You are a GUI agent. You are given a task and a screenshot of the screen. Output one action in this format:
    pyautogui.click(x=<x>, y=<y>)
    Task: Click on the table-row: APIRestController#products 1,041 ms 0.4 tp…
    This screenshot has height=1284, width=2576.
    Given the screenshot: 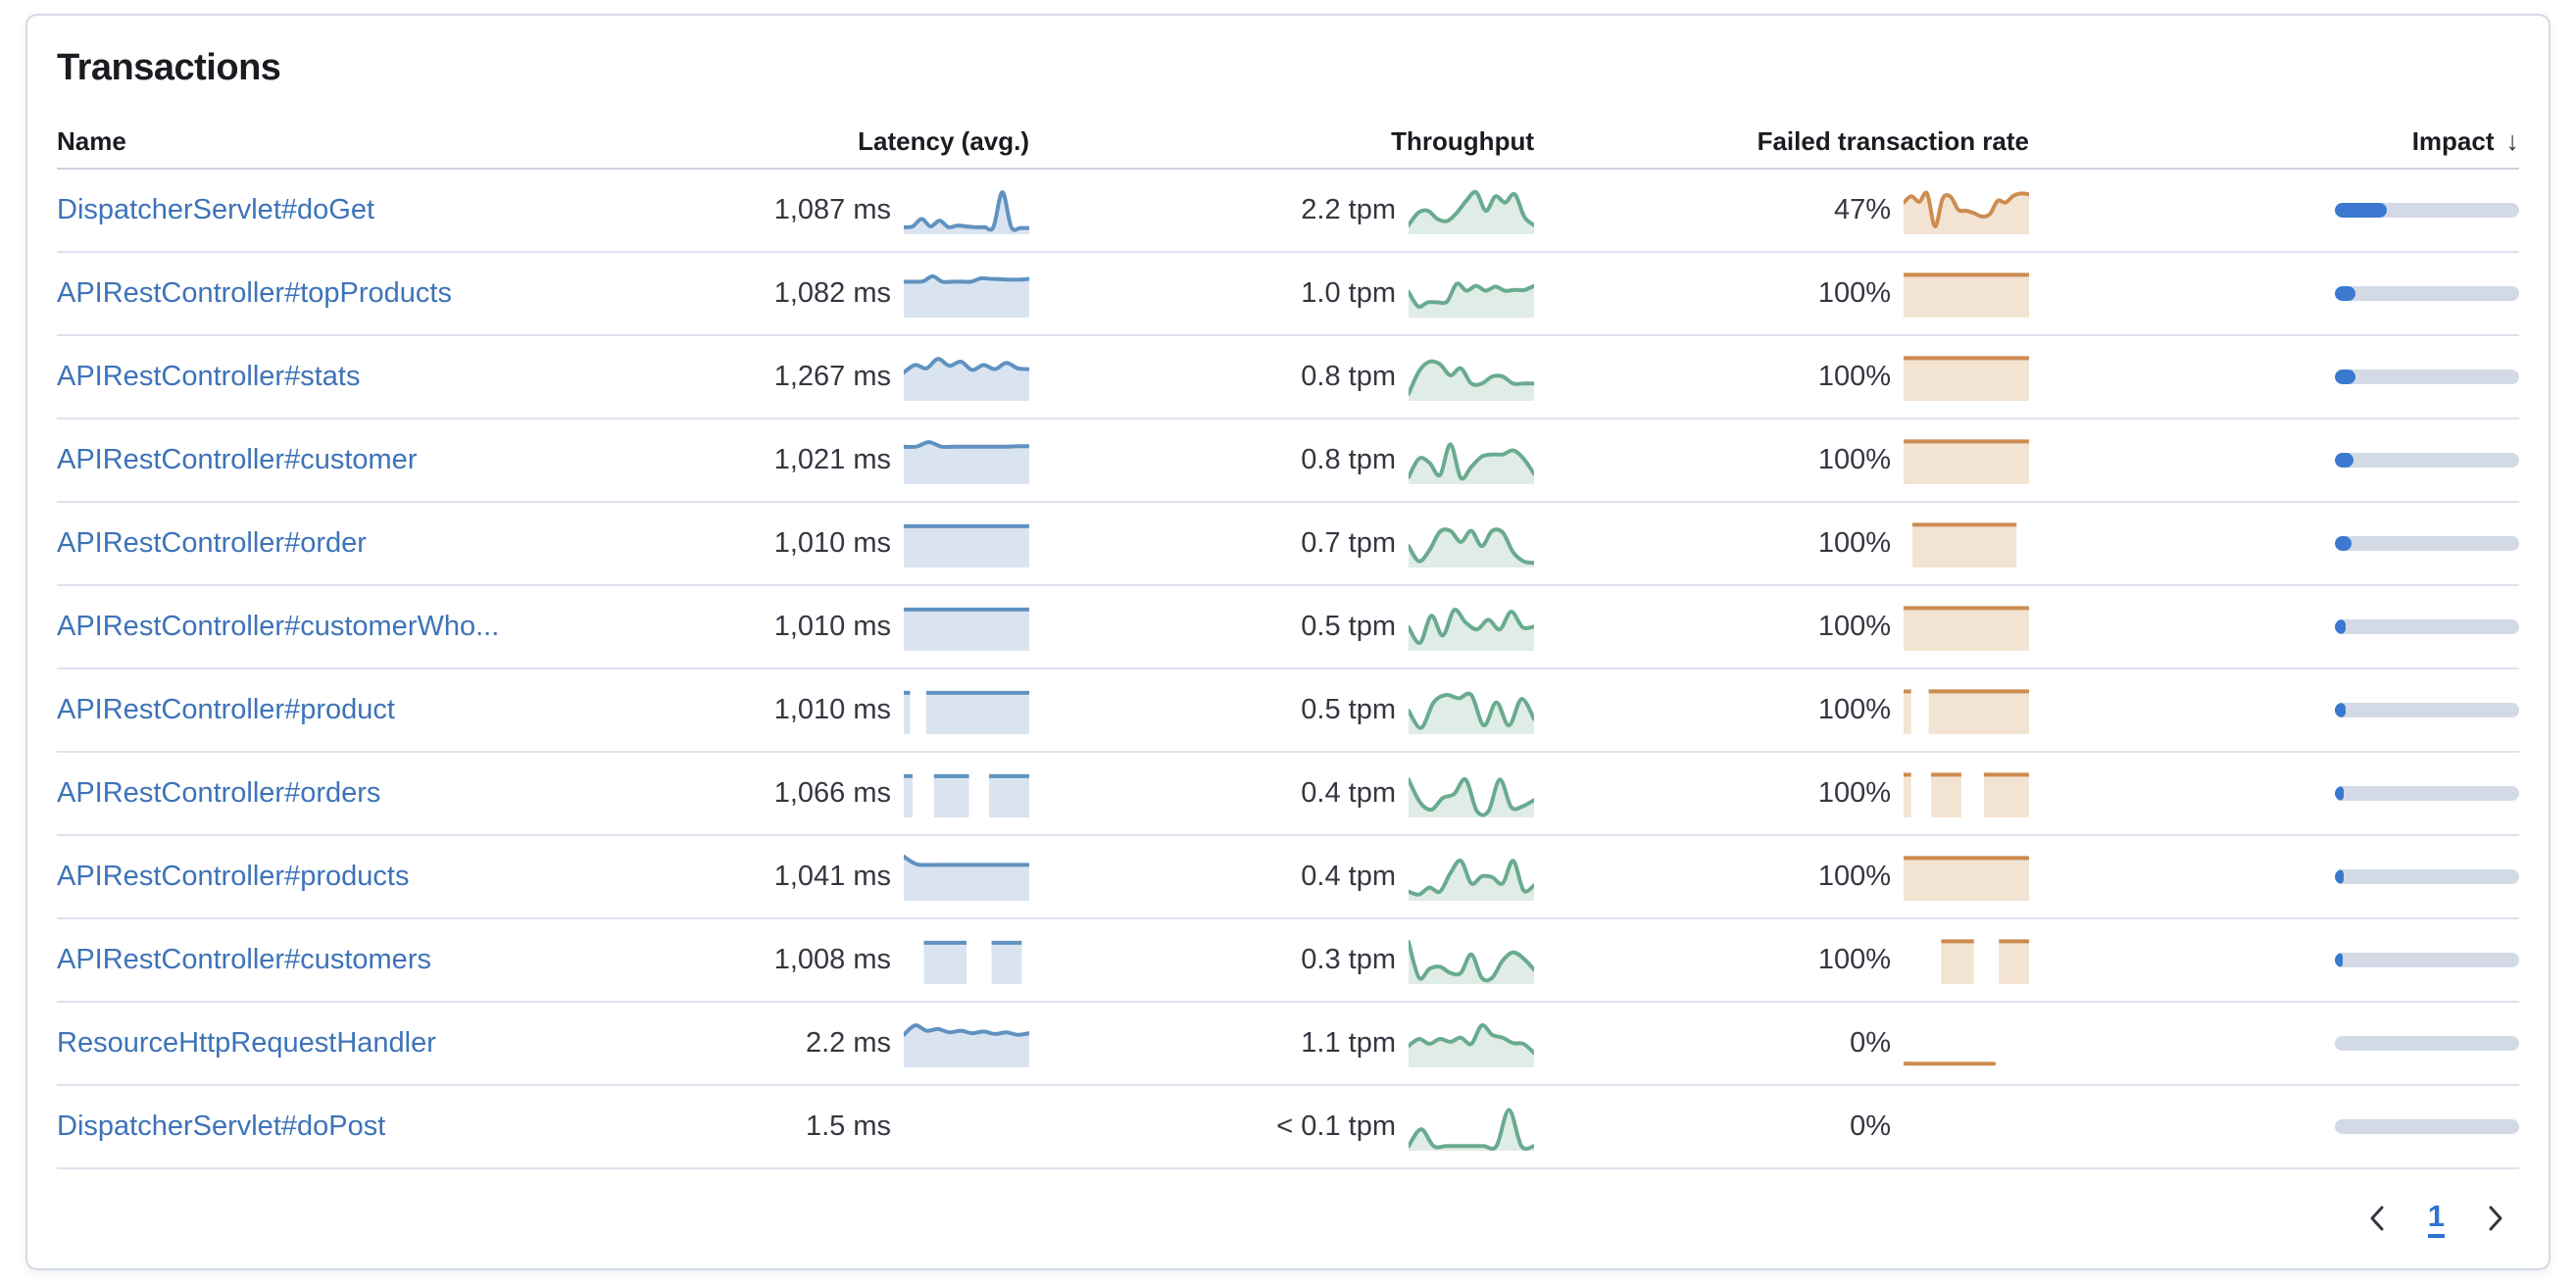 What is the action you would take?
    pyautogui.click(x=1288, y=877)
    